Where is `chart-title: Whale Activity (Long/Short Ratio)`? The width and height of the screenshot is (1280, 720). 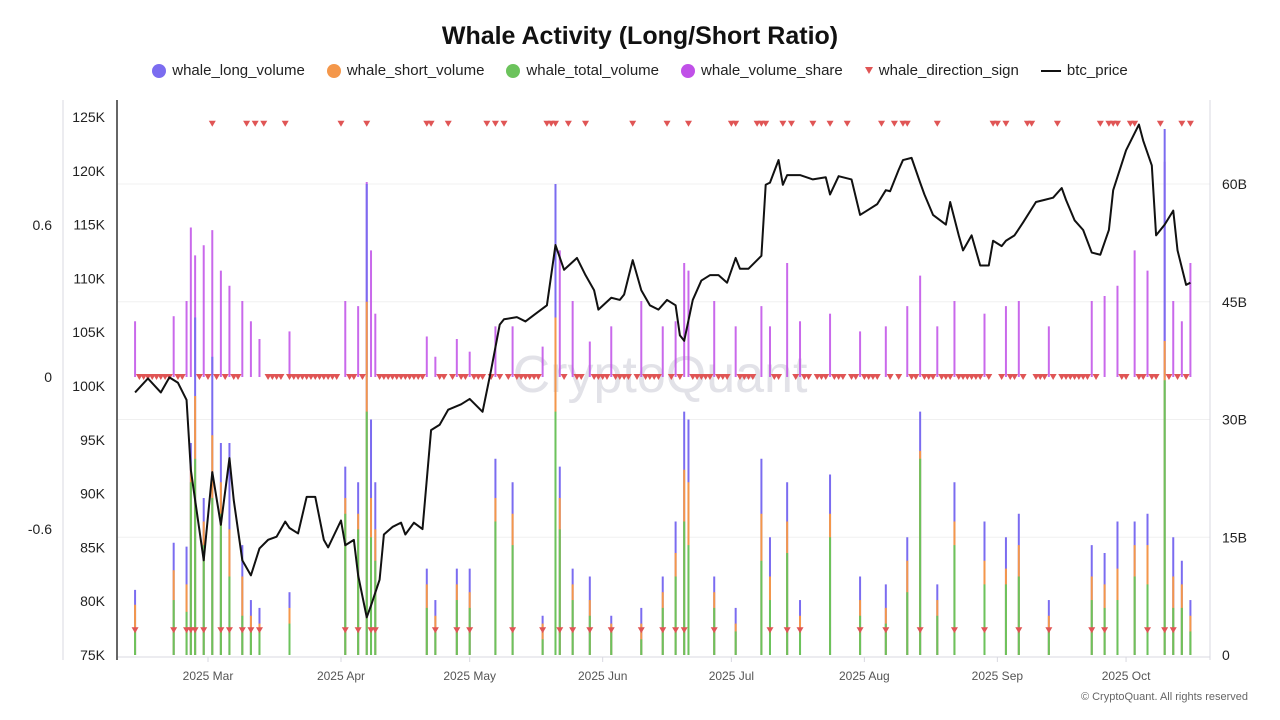
chart-title: Whale Activity (Long/Short Ratio) is located at coordinates (640, 36).